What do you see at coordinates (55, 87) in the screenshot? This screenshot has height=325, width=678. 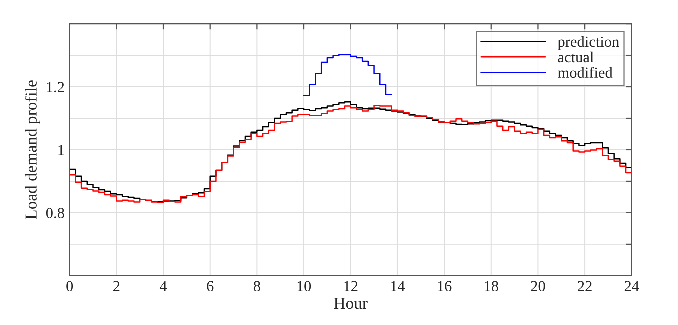 I see `y-tick-label: 1.2` at bounding box center [55, 87].